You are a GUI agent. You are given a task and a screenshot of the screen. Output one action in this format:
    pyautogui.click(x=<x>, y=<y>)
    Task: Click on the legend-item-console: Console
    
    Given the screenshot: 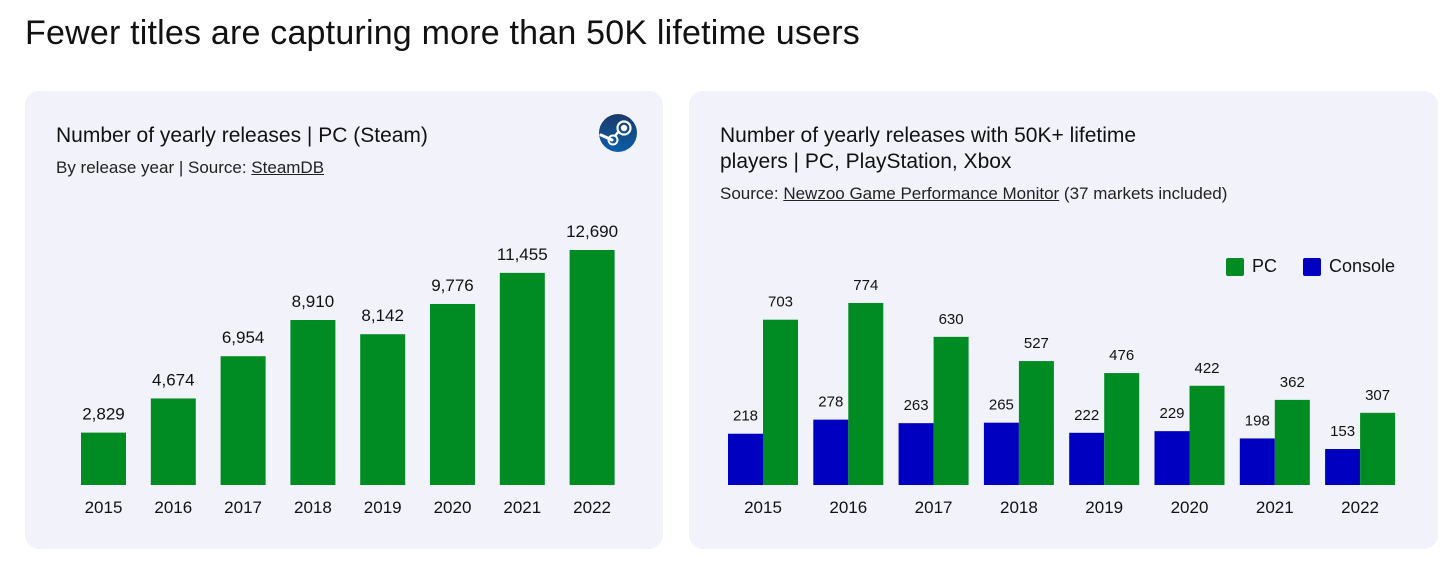 What is the action you would take?
    pyautogui.click(x=1348, y=266)
    